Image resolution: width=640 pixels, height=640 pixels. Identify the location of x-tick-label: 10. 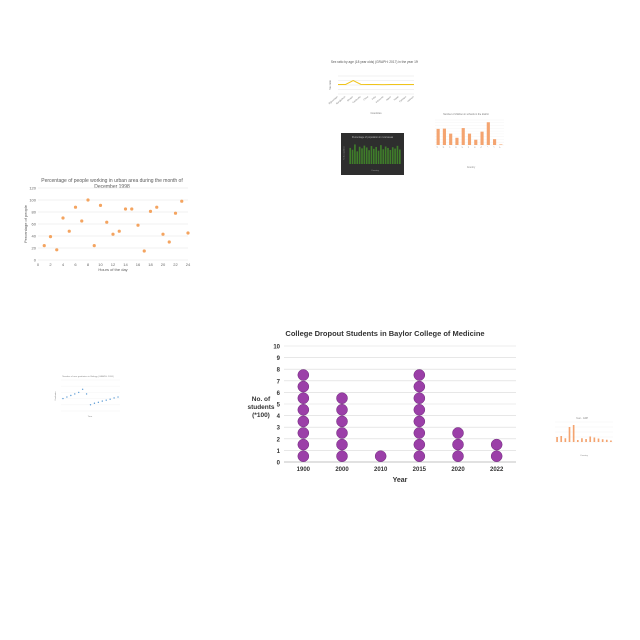
(100, 264).